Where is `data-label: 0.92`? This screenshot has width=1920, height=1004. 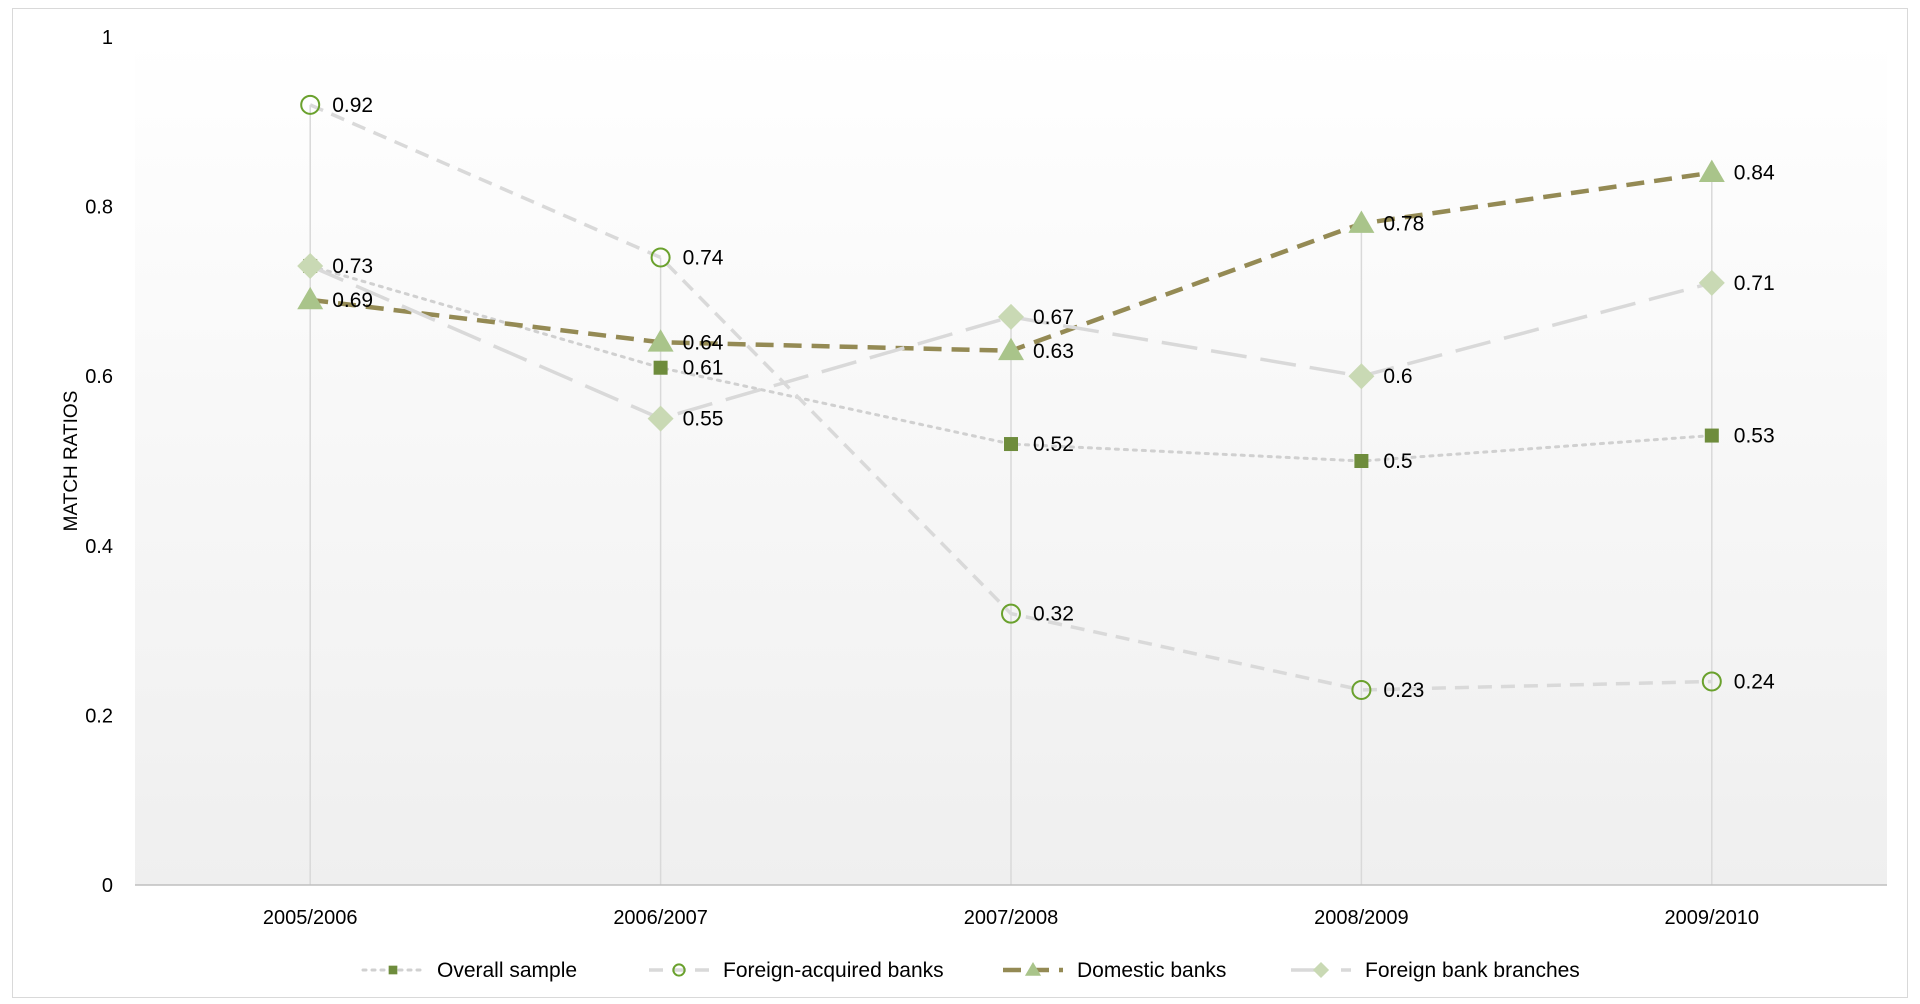 data-label: 0.92 is located at coordinates (352, 105).